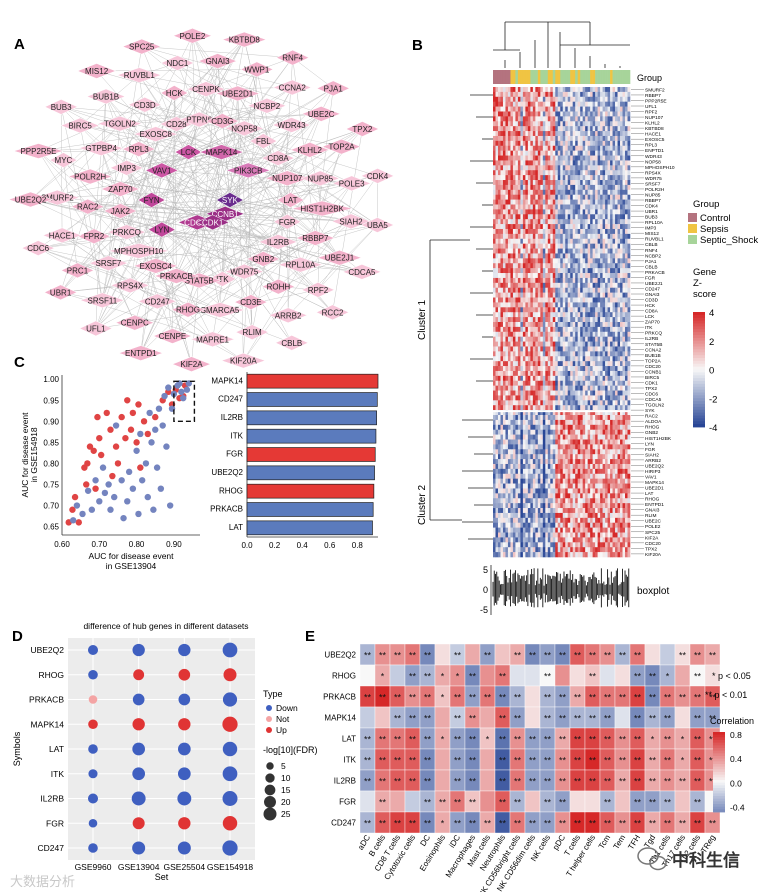  I want to click on network-node-label: IL2RB, so click(278, 242).